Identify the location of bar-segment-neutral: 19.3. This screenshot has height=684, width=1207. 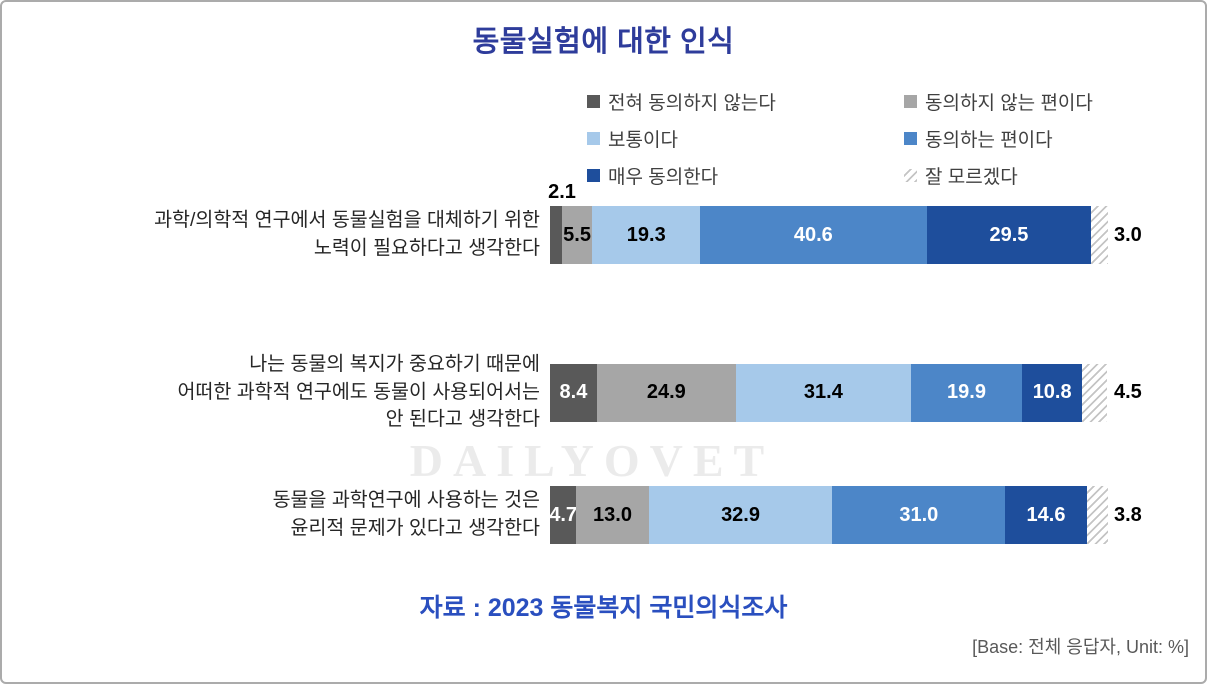
(646, 235).